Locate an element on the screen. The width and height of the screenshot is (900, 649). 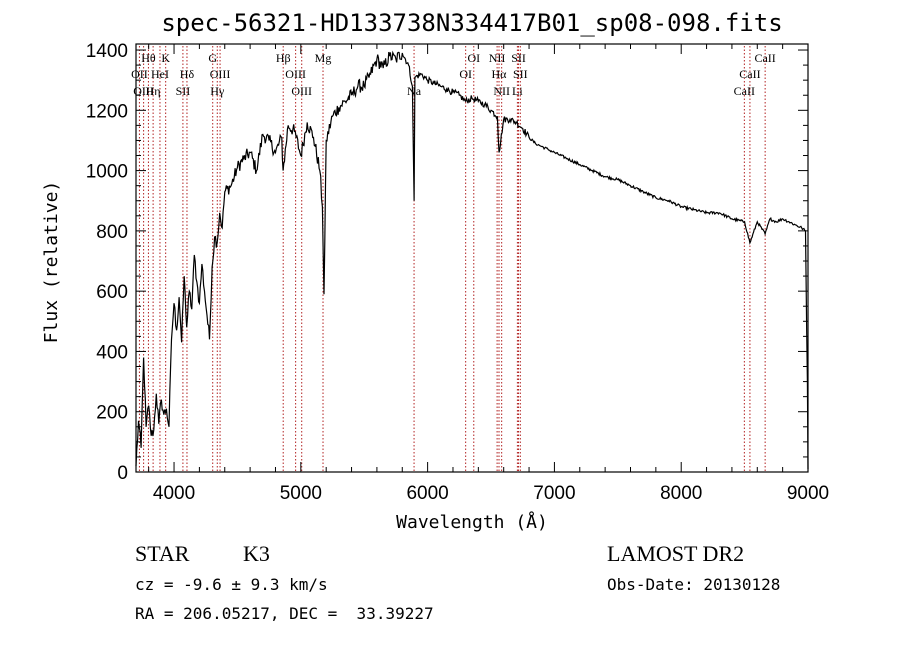
observation-date: Obs-Date: 20130128 is located at coordinates (694, 584).